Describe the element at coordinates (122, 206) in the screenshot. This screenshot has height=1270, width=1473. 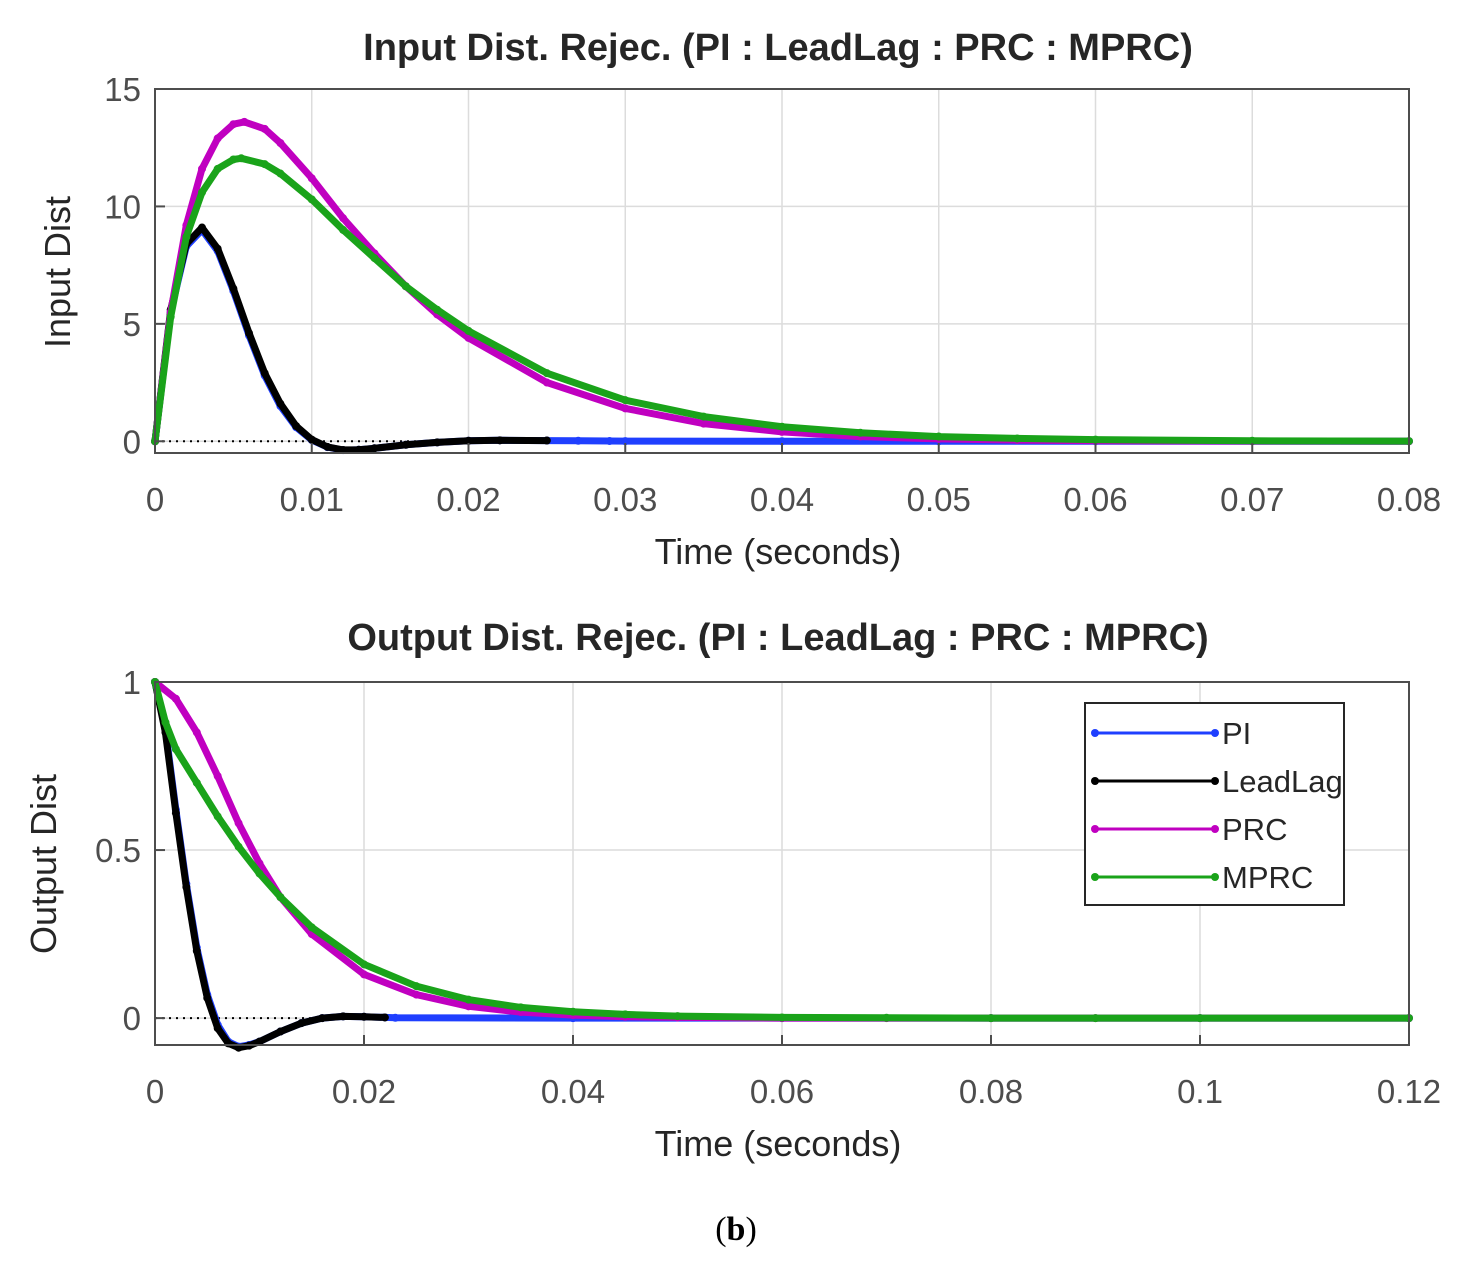
I see `y-tick-label: 10` at that location.